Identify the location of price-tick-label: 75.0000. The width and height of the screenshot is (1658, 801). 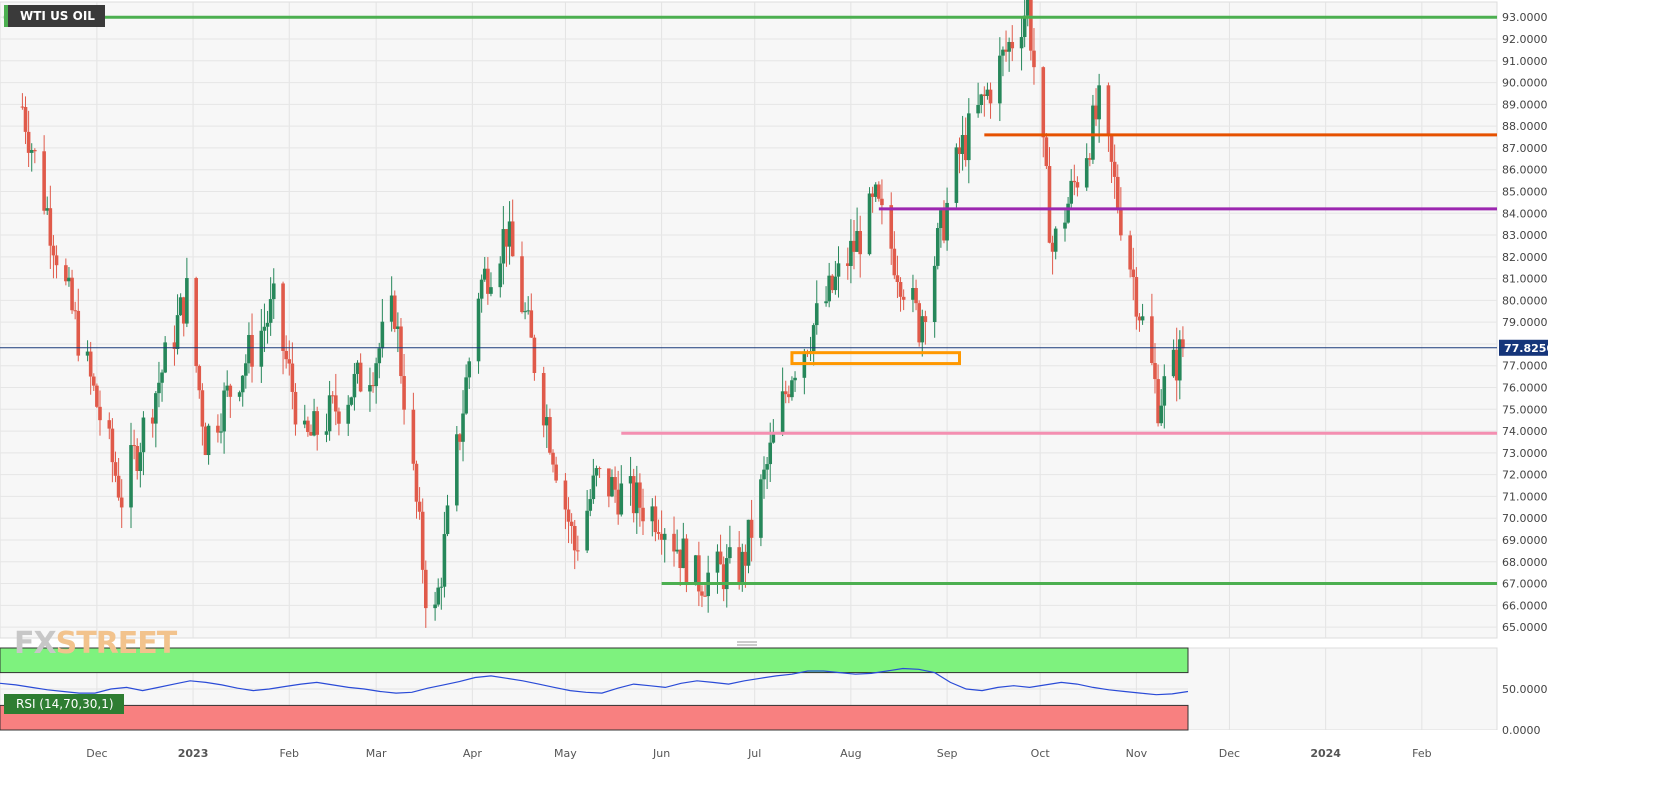
(1525, 409).